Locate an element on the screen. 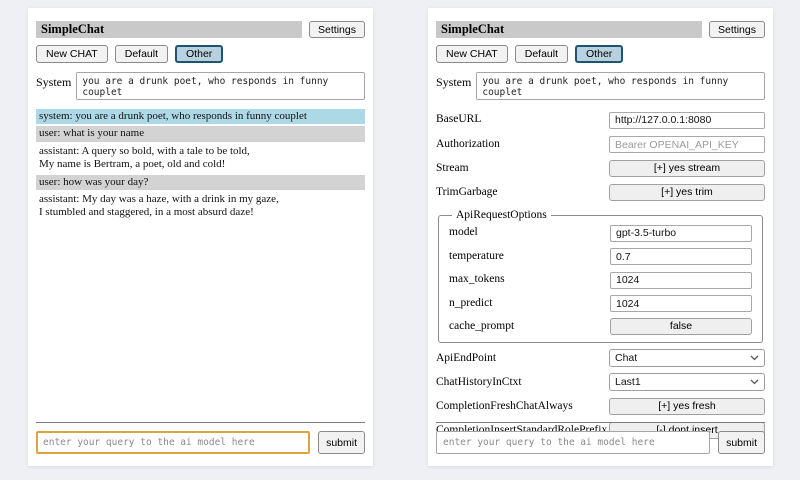  setting-row-temperature: temperature is located at coordinates (600, 256).